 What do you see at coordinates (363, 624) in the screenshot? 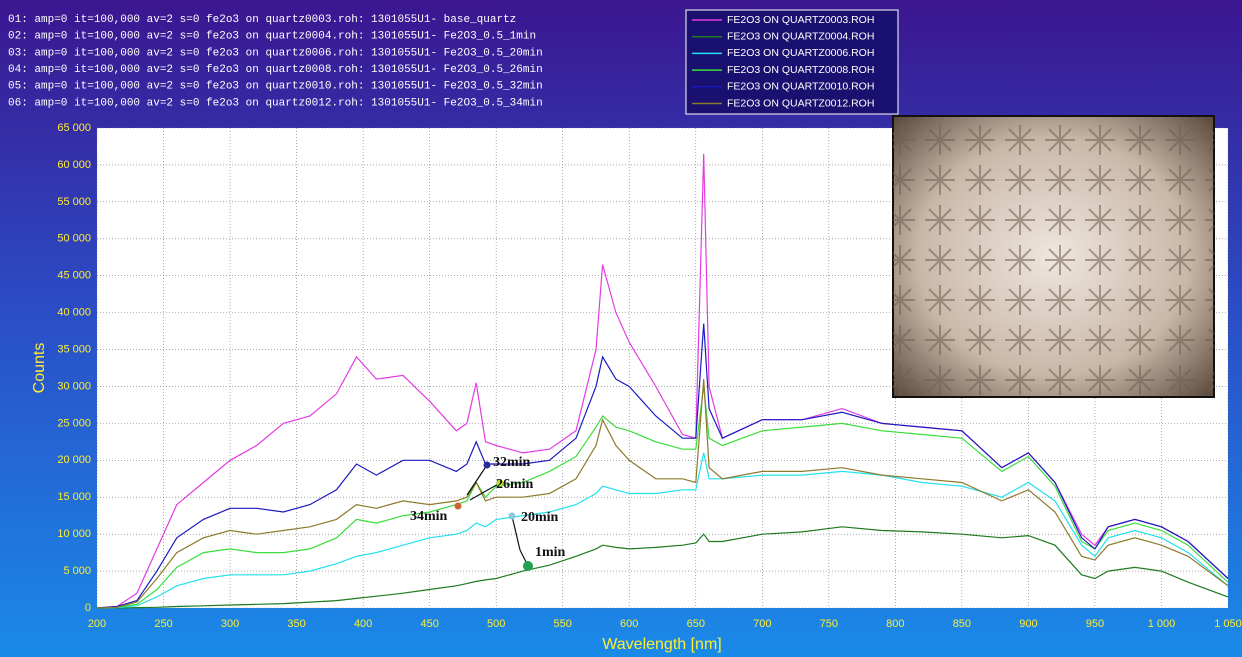
I see `x-tick-label: 400` at bounding box center [363, 624].